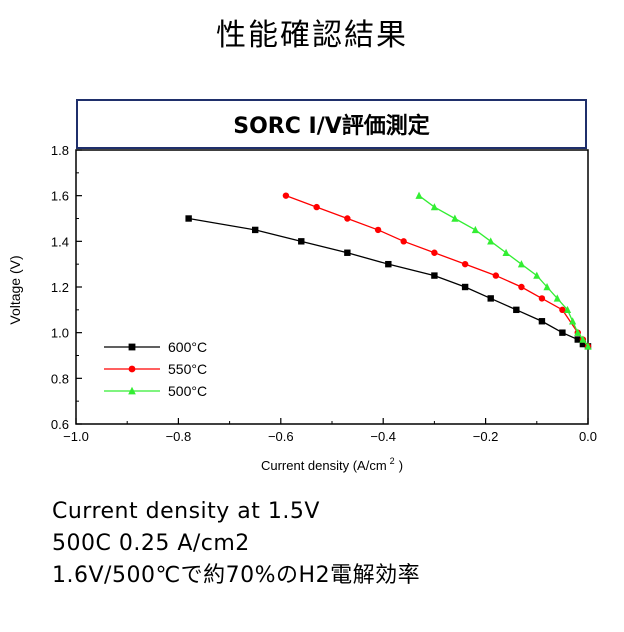 The width and height of the screenshot is (624, 632). Describe the element at coordinates (236, 575) in the screenshot. I see `note-line-3: 1.6V/500℃で約70%のH2電解効率` at that location.